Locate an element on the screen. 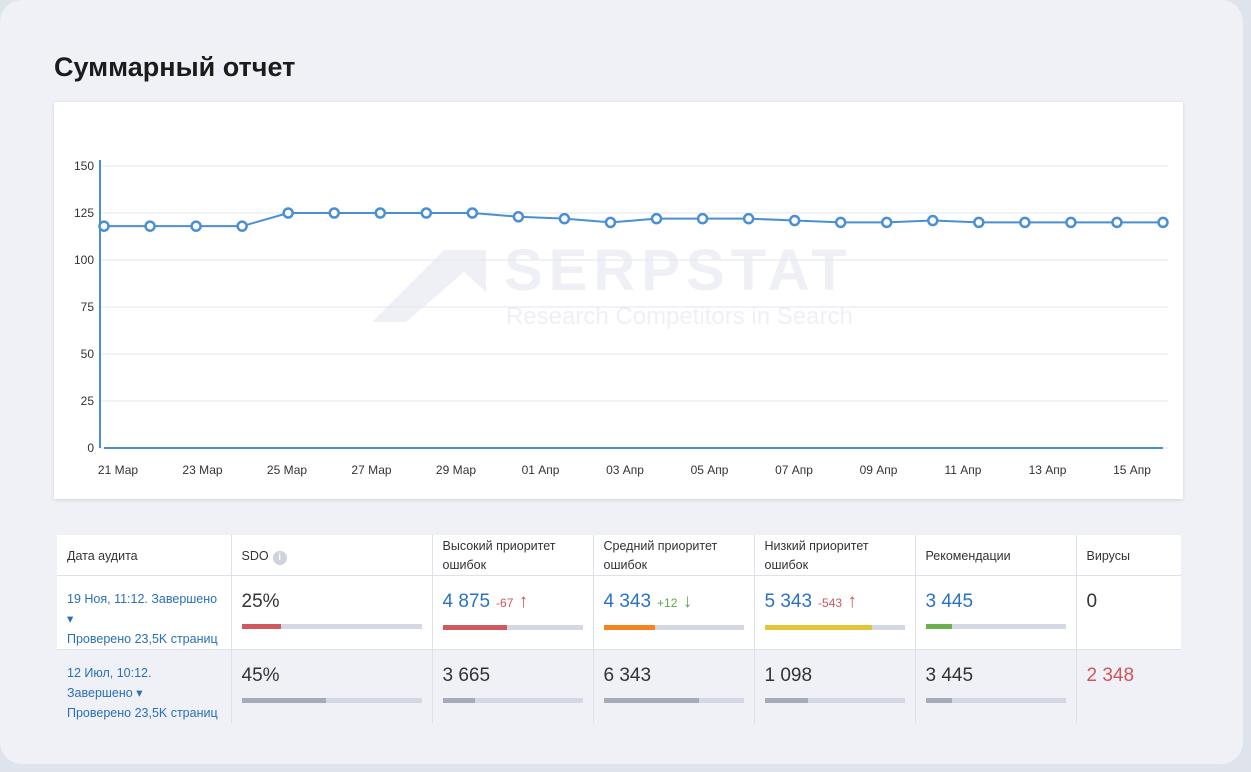  header-mid: Средний приоритет ошибок is located at coordinates (674, 555).